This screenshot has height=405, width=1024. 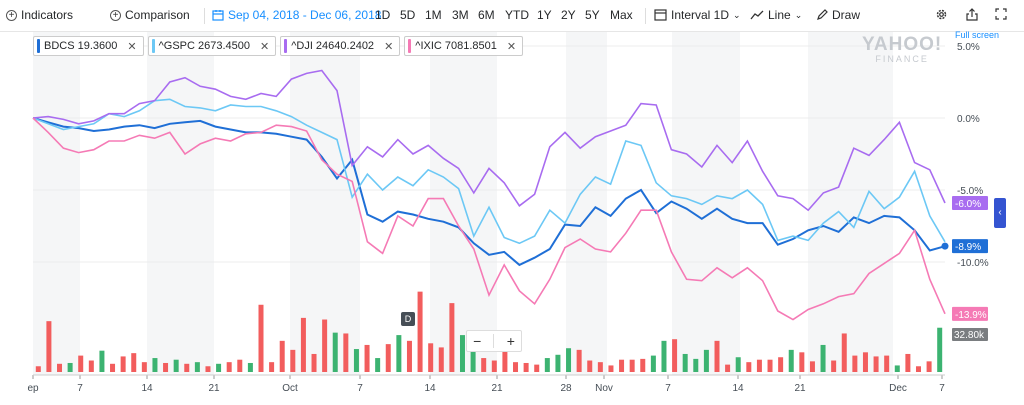 I want to click on pencil-icon, so click(x=822, y=14).